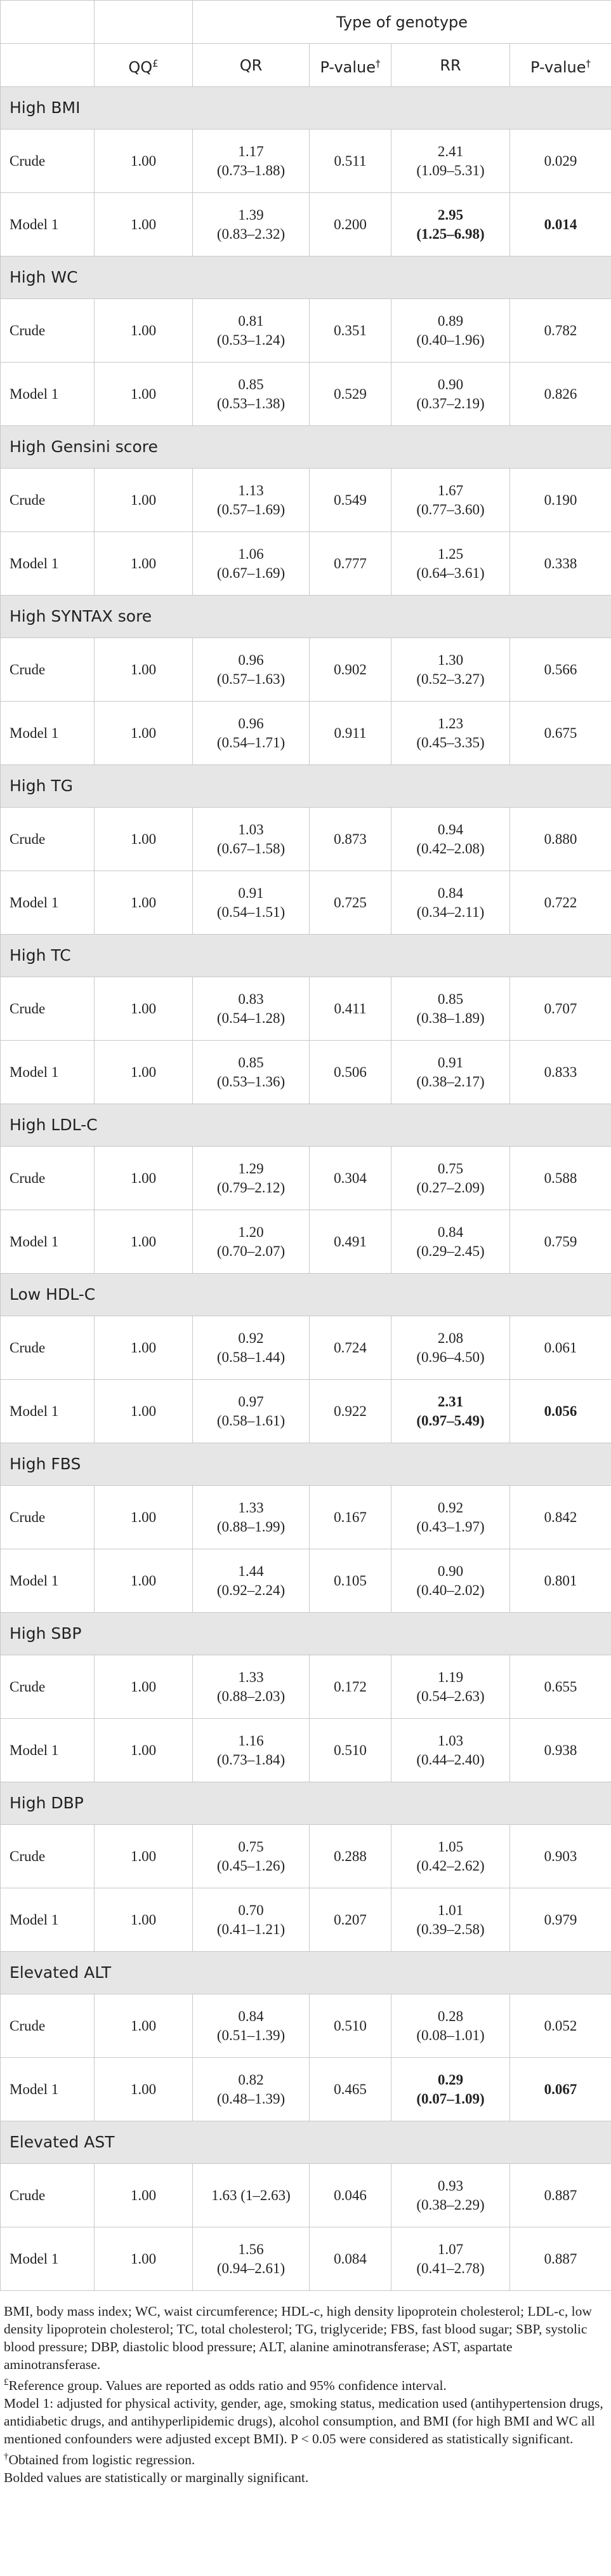 The height and width of the screenshot is (2576, 611). Describe the element at coordinates (251, 1581) in the screenshot. I see `qr-cell: 1.44 (0.92–2.24)` at that location.